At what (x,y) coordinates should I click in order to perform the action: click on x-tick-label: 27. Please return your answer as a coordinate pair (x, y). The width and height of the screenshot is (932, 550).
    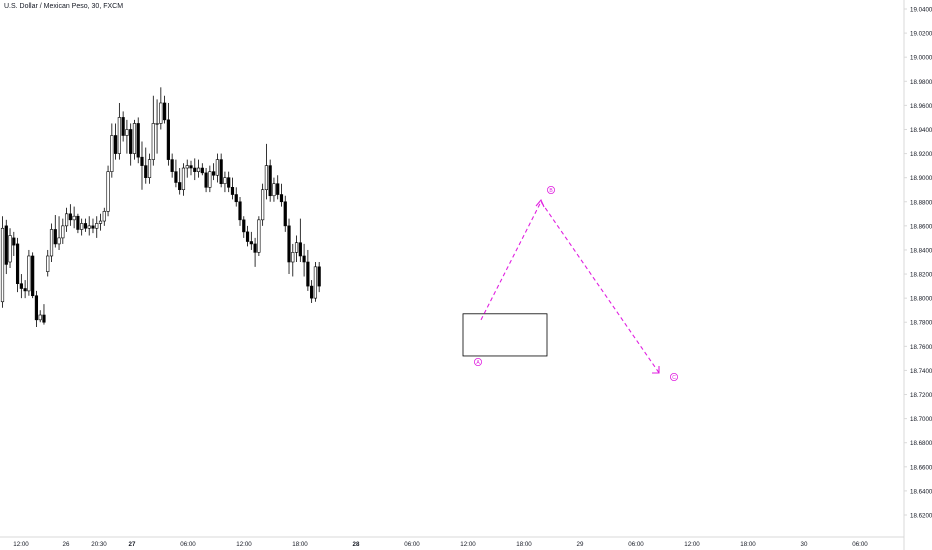
    Looking at the image, I should click on (132, 544).